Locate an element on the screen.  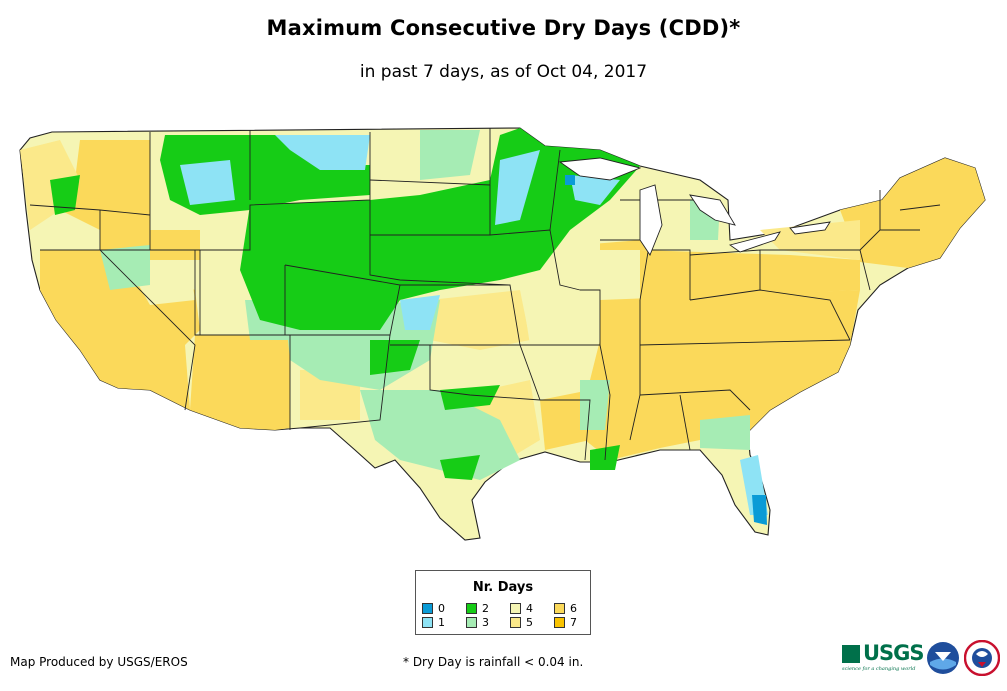
zero-day-regions is located at coordinates (666, 350).